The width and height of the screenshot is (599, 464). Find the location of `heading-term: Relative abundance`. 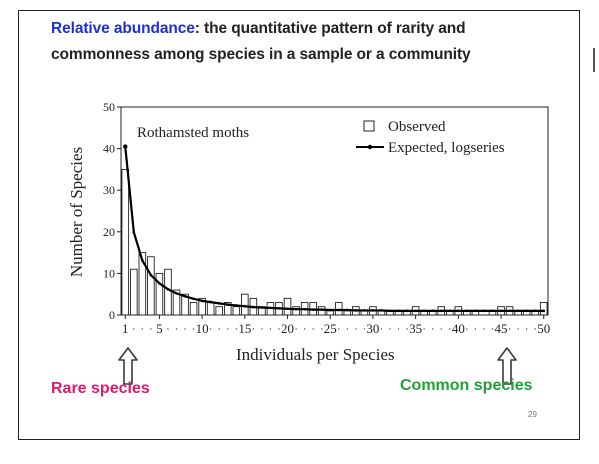

heading-term: Relative abundance is located at coordinates (123, 28).